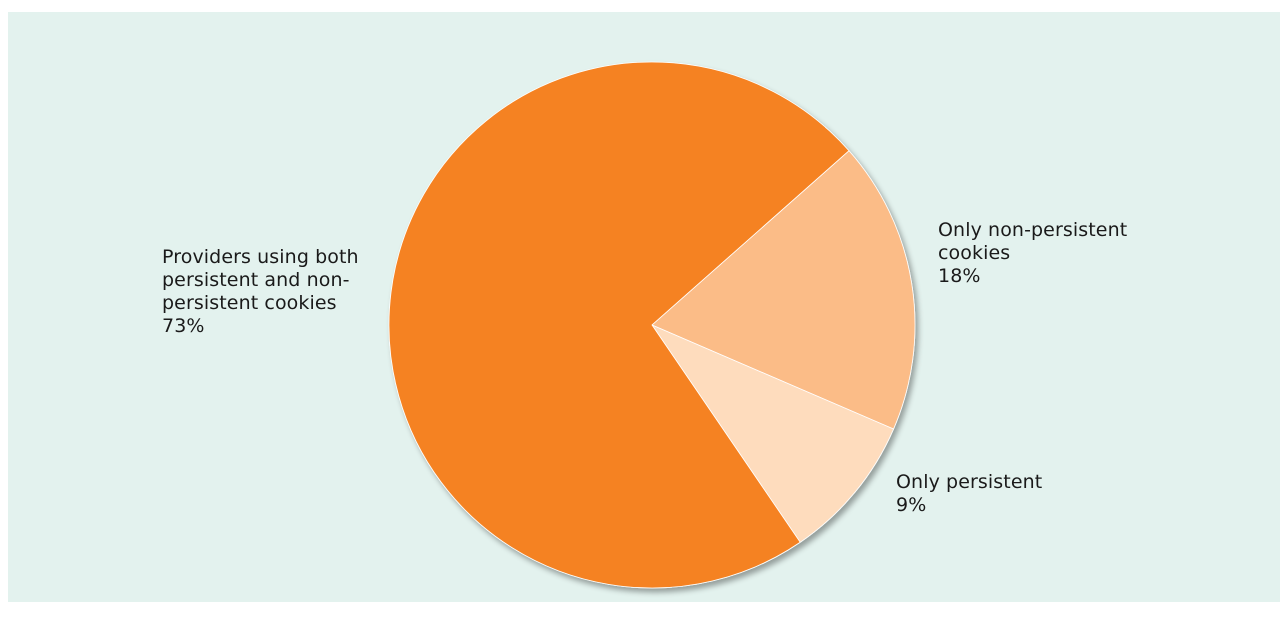 The image size is (1285, 628). What do you see at coordinates (996, 482) in the screenshot?
I see `slice-label-persistent-name: Only persistent` at bounding box center [996, 482].